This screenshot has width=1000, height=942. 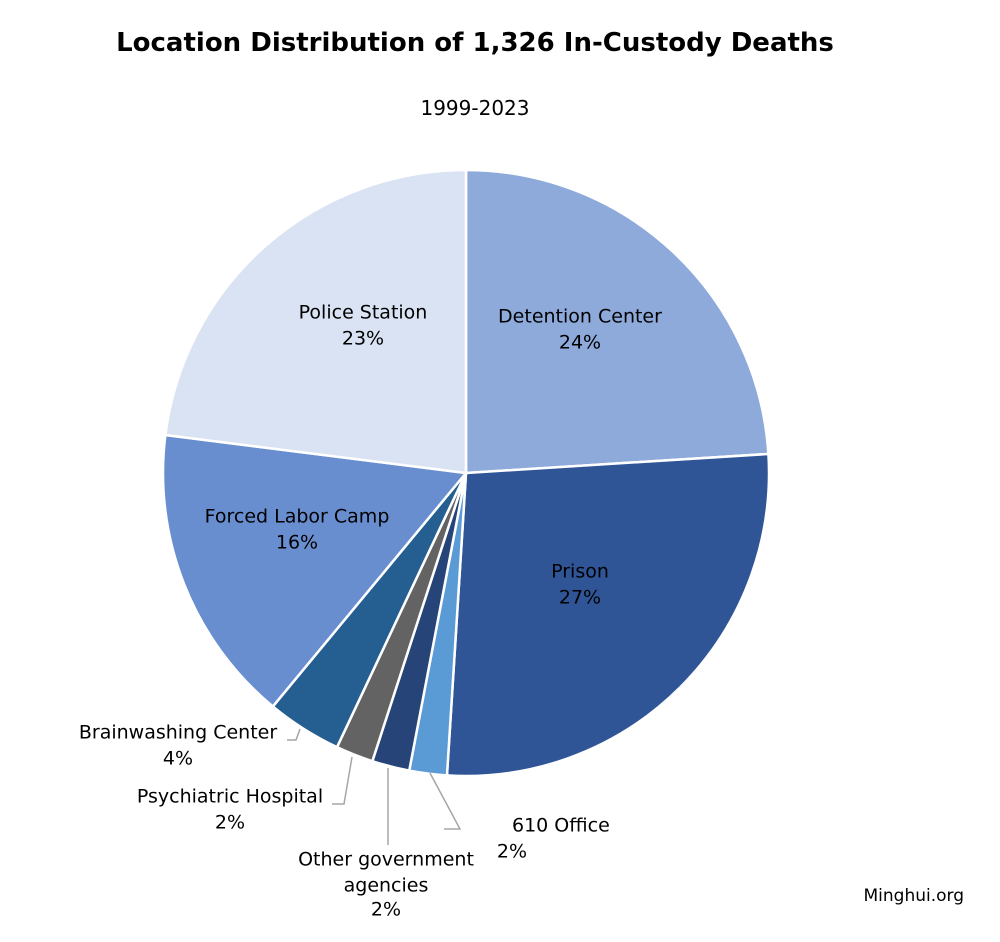 I want to click on chart-subtitle: 1999-2023, so click(x=475, y=108).